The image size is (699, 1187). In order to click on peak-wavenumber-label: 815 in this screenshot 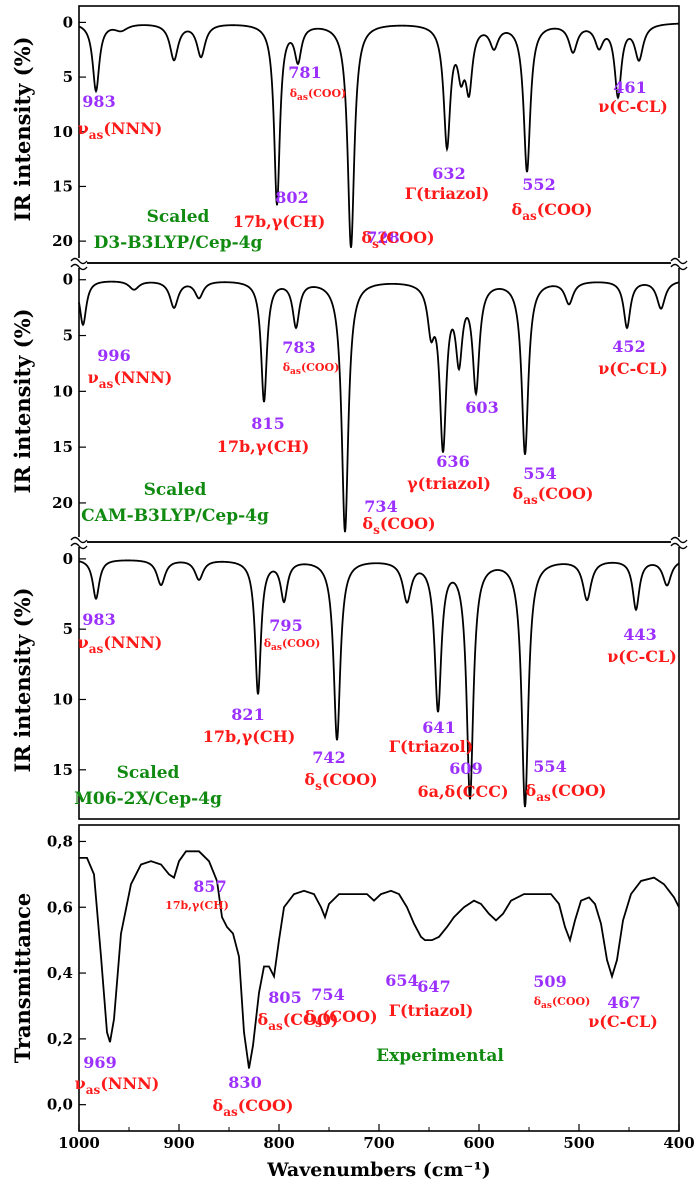, I will do `click(267, 423)`.